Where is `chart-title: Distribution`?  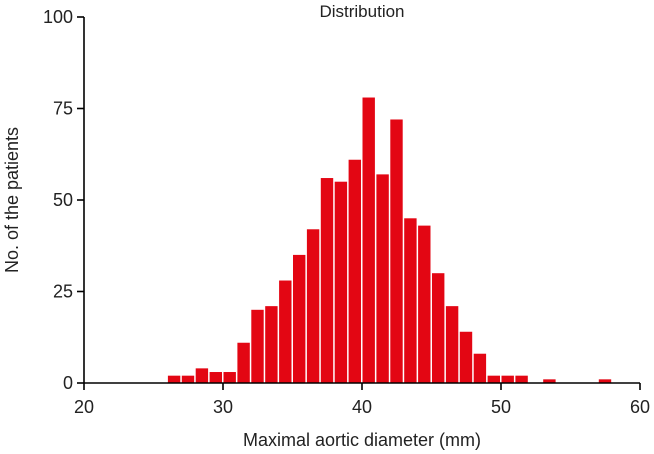 chart-title: Distribution is located at coordinates (361, 11).